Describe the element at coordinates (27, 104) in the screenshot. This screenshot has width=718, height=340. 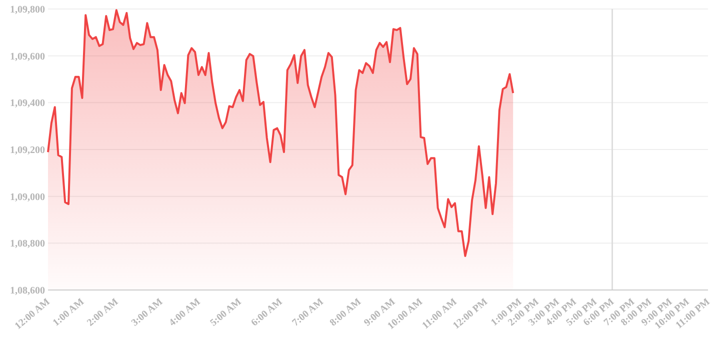
I see `y-tick-label: 1,09,400` at that location.